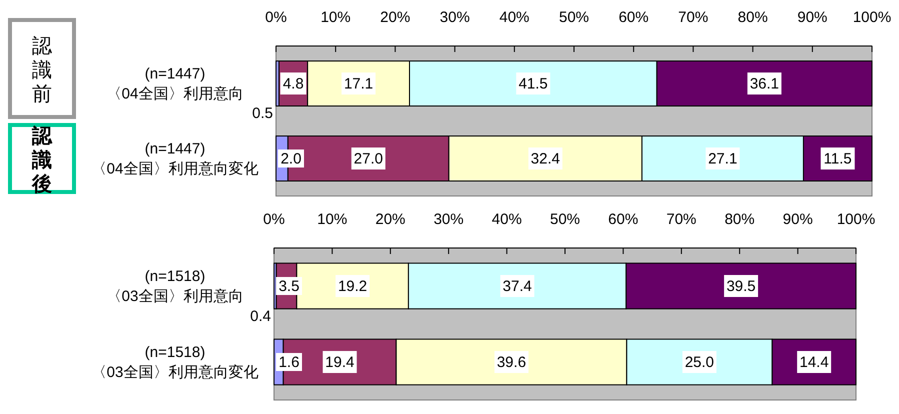  What do you see at coordinates (339, 362) in the screenshot?
I see `data-label: 19.4` at bounding box center [339, 362].